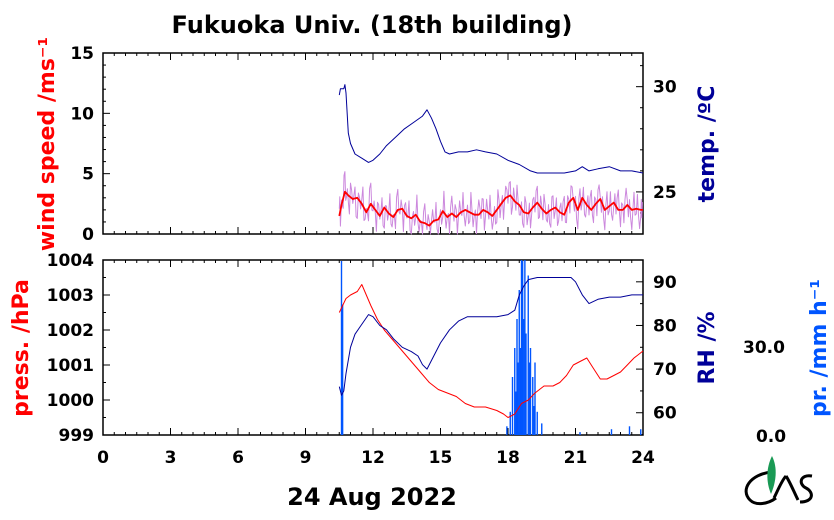 This screenshot has height=520, width=834. Describe the element at coordinates (70, 296) in the screenshot. I see `press-y-tick-label: 1003` at that location.